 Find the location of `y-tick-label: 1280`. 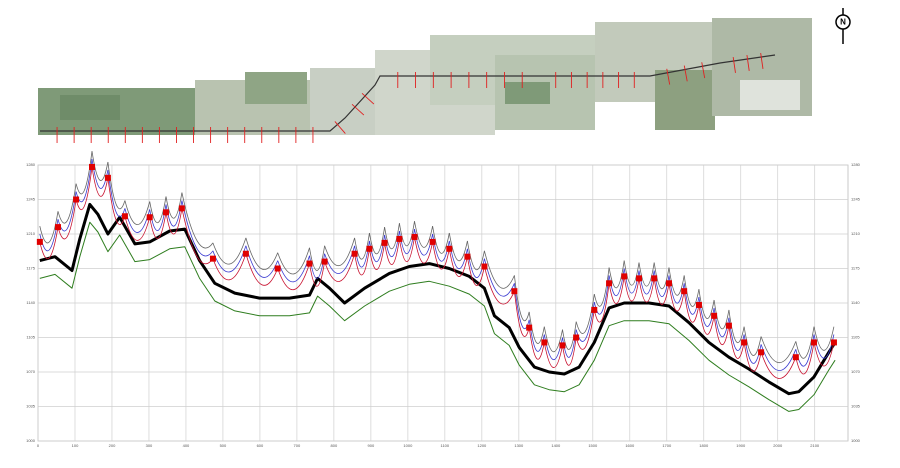

y-tick-label: 1280 is located at coordinates (31, 164).